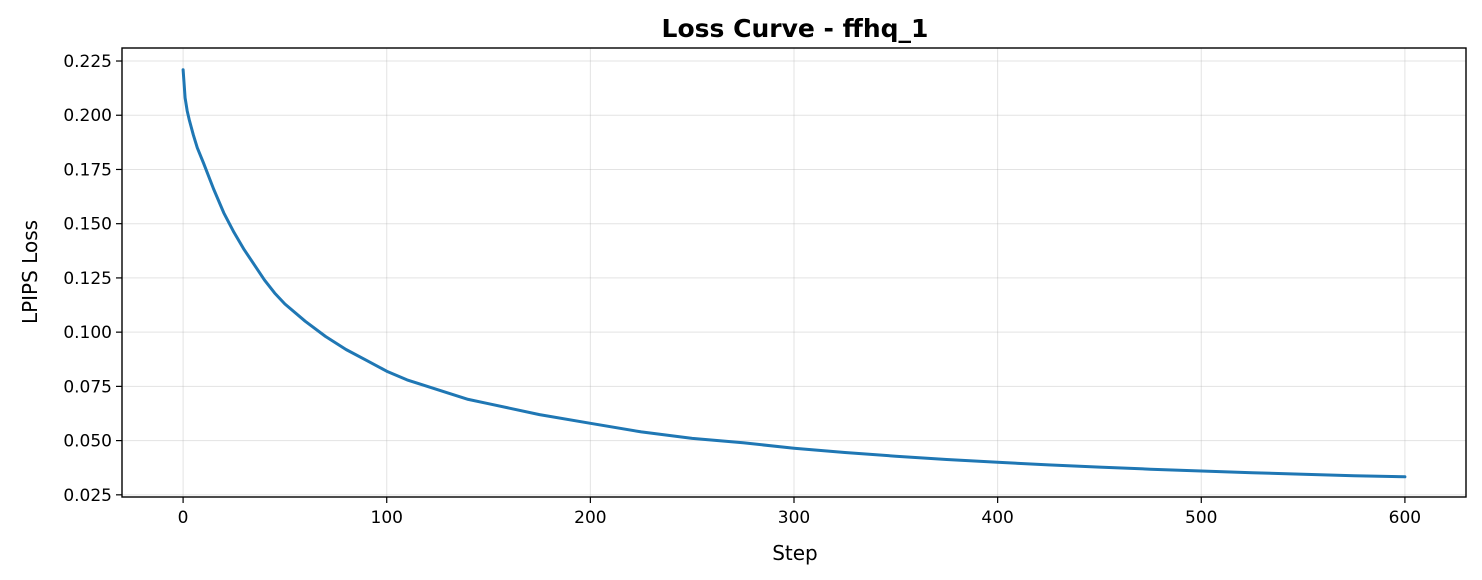  I want to click on y-tick-label: 0.050, so click(87, 442).